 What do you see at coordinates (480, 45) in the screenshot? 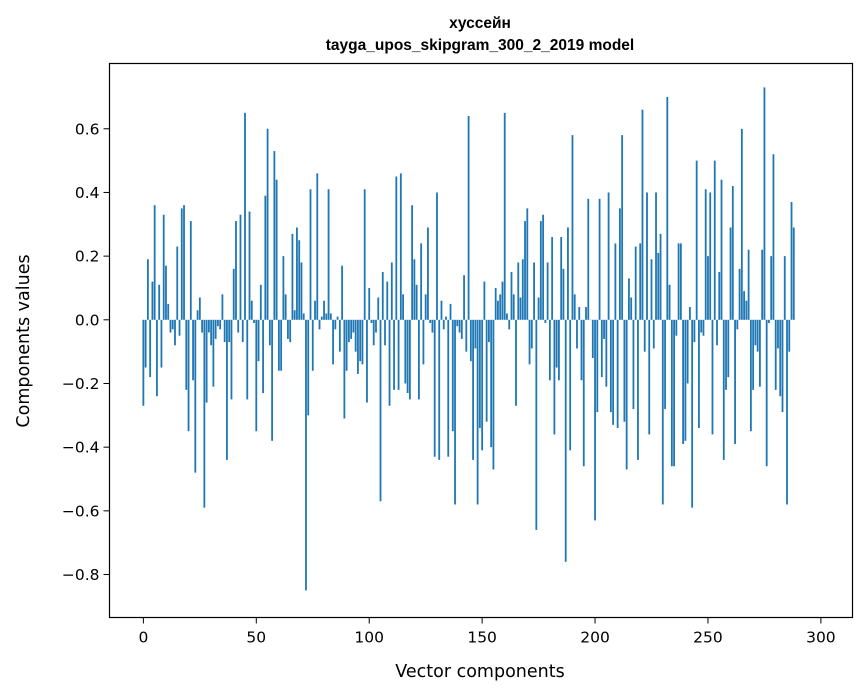
I see `chart-title-line-2: tayga_upos_skipgram_300_2_2019 model` at bounding box center [480, 45].